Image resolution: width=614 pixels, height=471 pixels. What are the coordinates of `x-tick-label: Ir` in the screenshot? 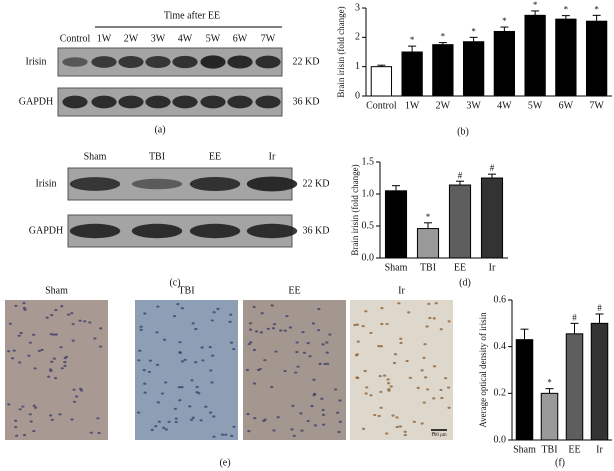 It's located at (492, 267).